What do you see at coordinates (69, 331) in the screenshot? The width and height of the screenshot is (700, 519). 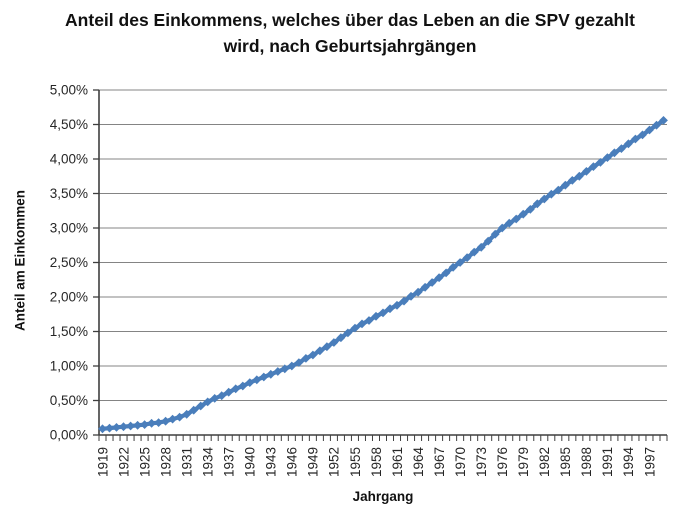 I see `y-tick-label: 1,50%` at bounding box center [69, 331].